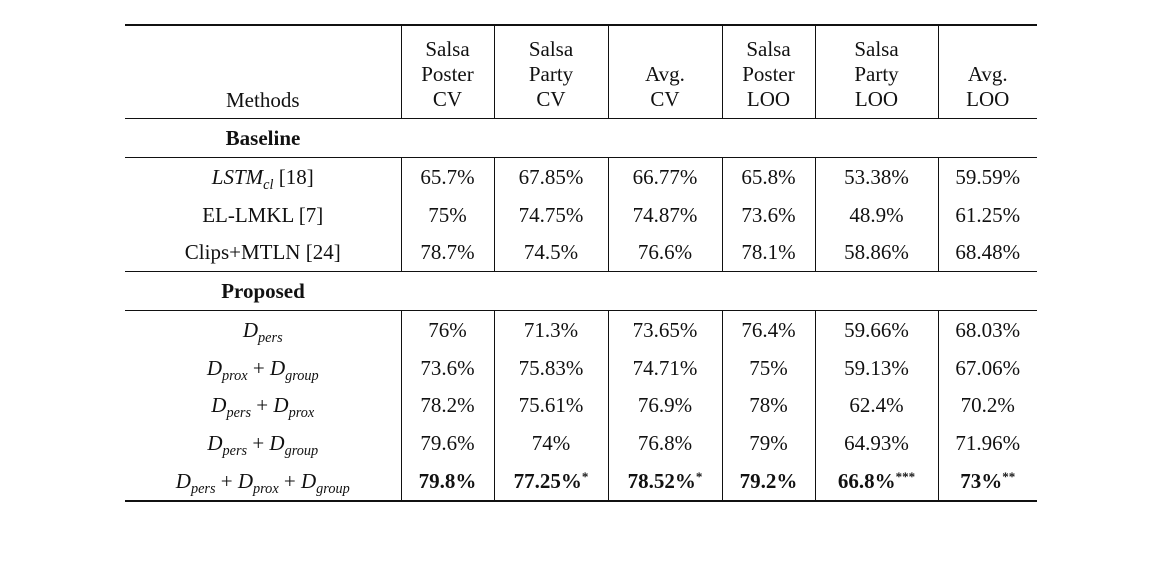  What do you see at coordinates (664, 176) in the screenshot?
I see `table-cell: 66.77%` at bounding box center [664, 176].